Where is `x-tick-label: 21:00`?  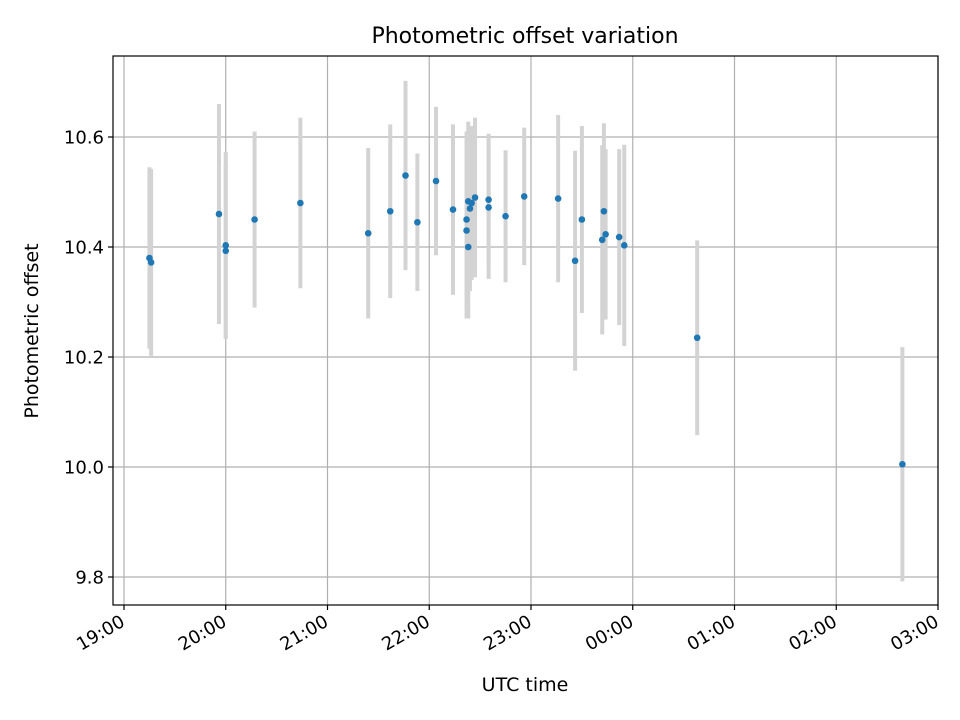 x-tick-label: 21:00 is located at coordinates (304, 633).